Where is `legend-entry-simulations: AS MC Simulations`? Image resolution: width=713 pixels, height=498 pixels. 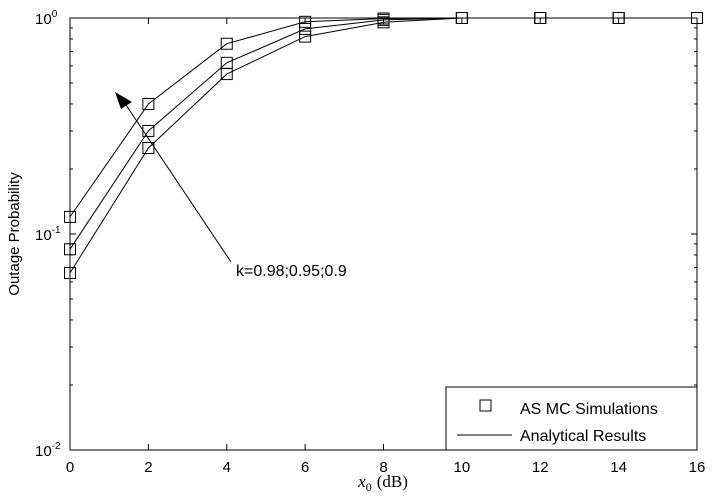
legend-entry-simulations: AS MC Simulations is located at coordinates (589, 409).